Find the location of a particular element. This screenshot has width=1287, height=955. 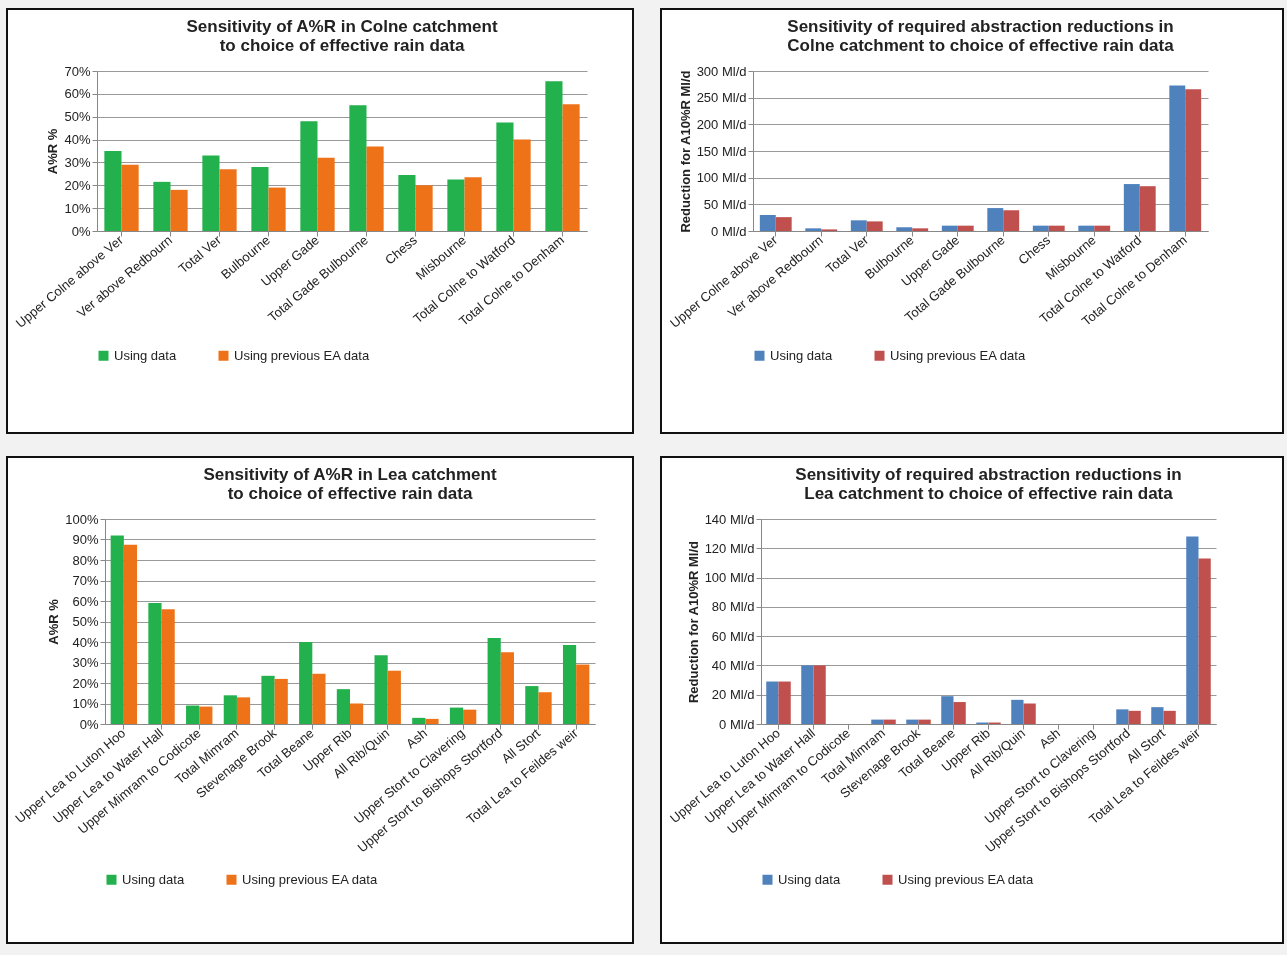

y-tick-label: 40% is located at coordinates (77, 140).